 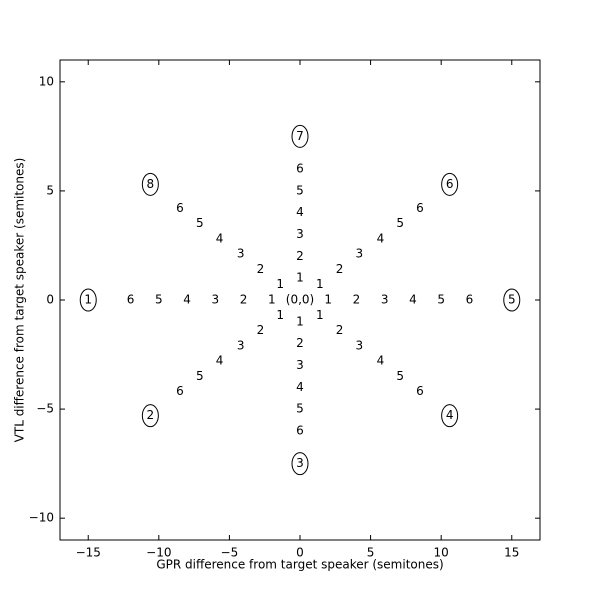 What do you see at coordinates (158, 553) in the screenshot?
I see `x-tick-label: −10` at bounding box center [158, 553].